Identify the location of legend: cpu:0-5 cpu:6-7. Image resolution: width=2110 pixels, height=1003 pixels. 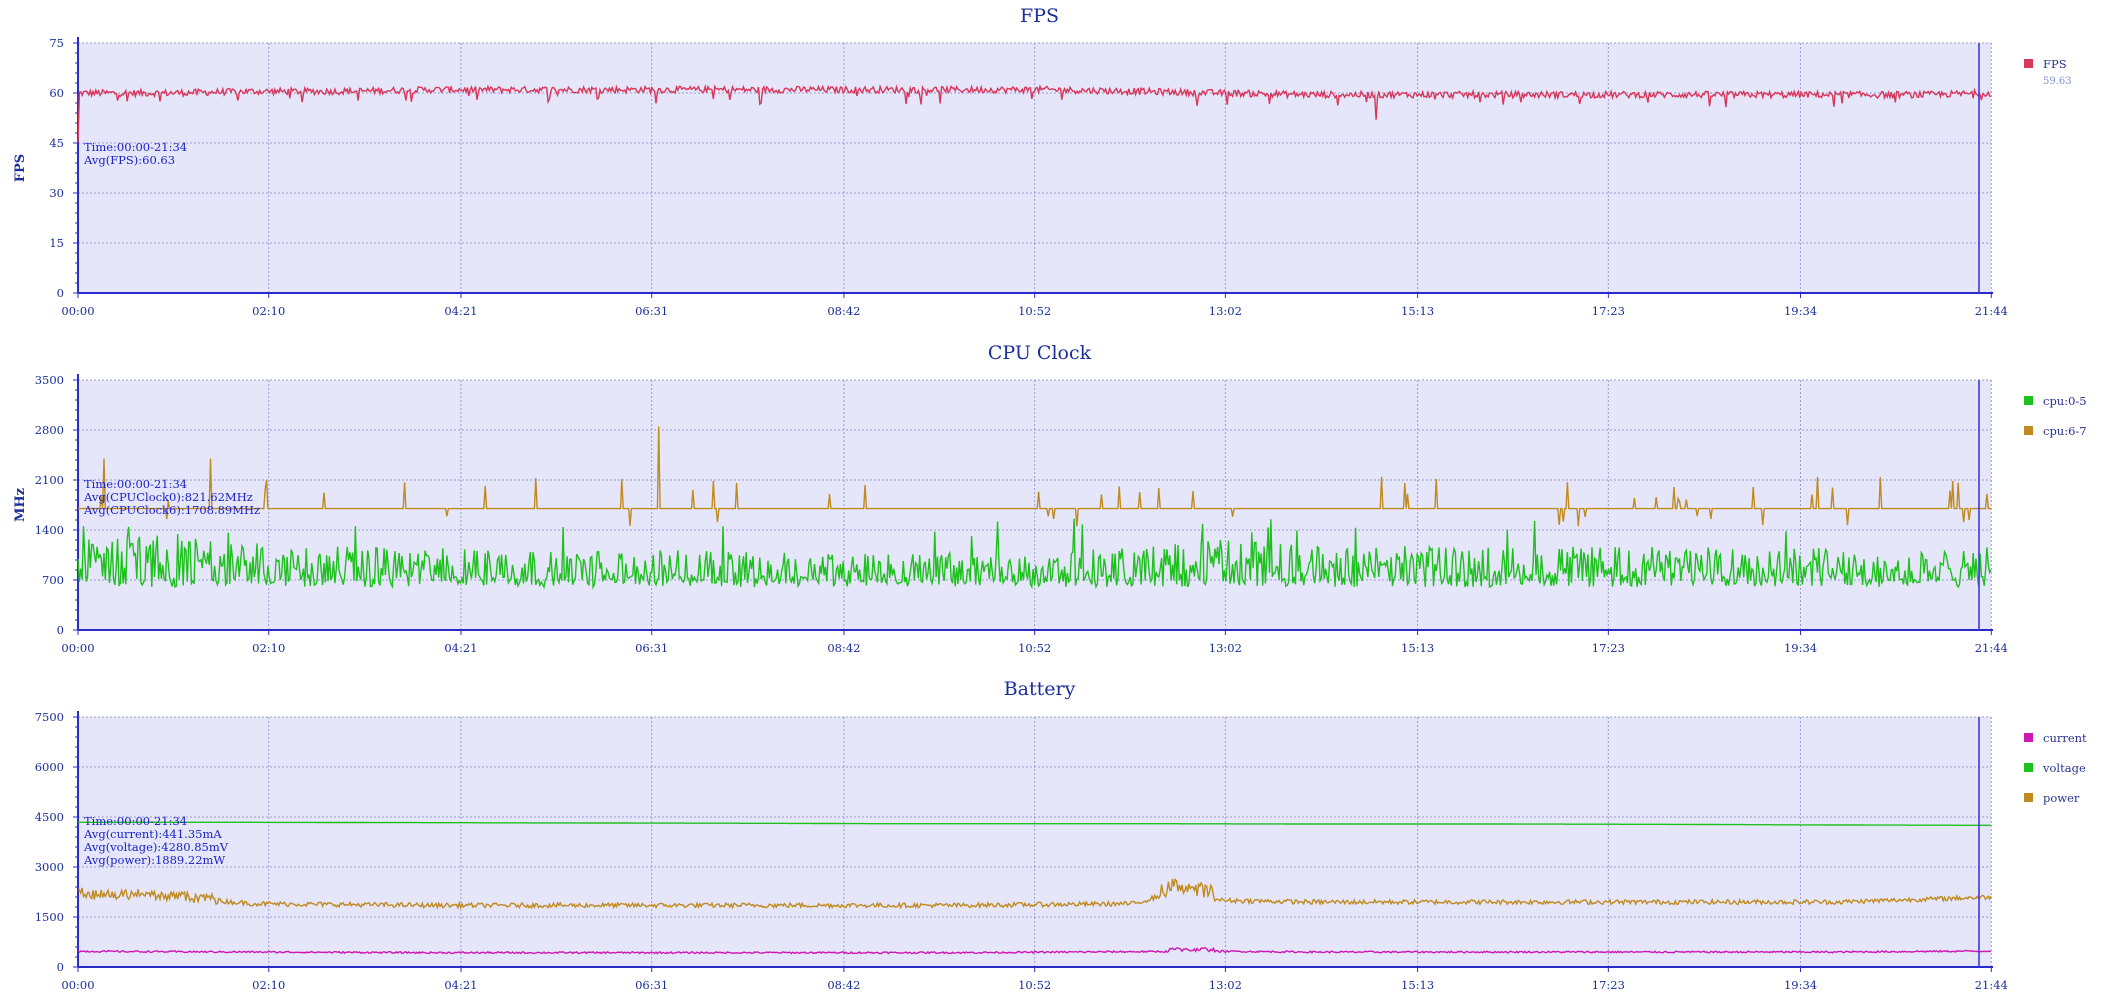
(2055, 416).